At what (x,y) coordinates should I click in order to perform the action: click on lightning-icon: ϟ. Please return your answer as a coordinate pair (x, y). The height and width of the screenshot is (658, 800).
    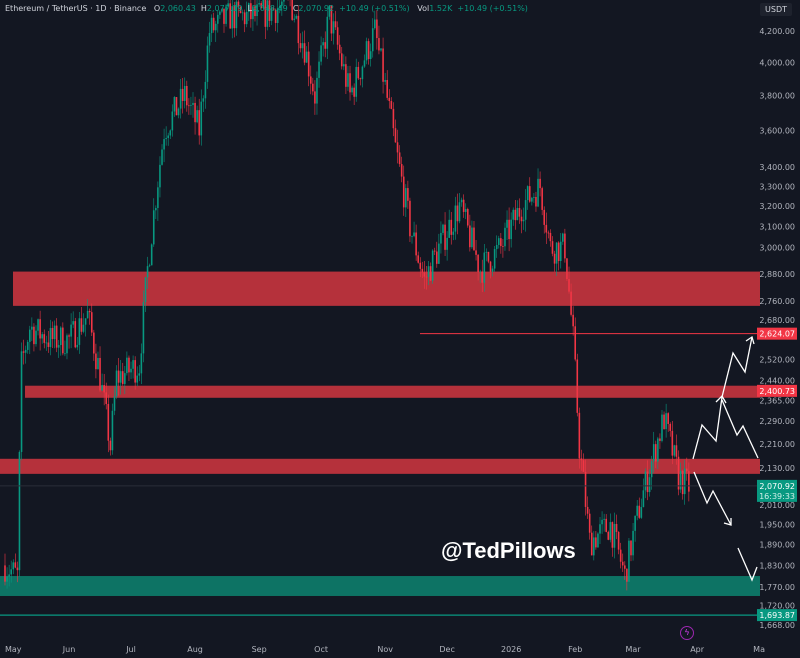
    Looking at the image, I should click on (687, 633).